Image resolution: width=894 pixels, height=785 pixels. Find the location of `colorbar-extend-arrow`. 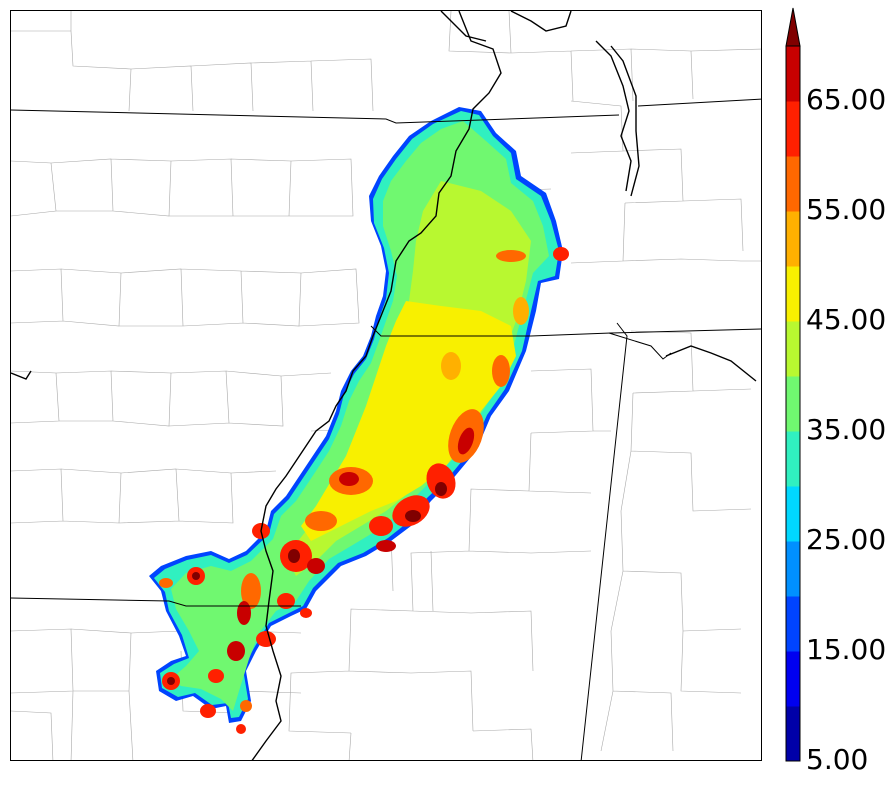

colorbar-extend-arrow is located at coordinates (793, 27).